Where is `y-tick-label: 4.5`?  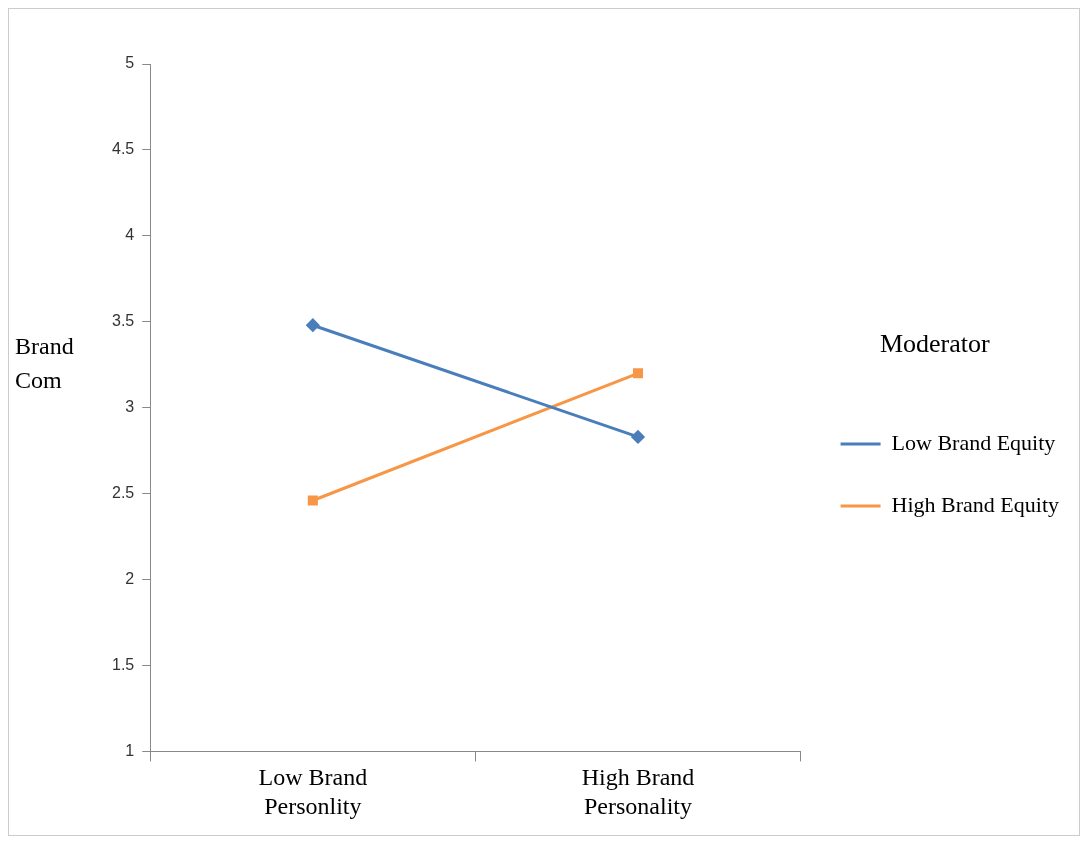
y-tick-label: 4.5 is located at coordinates (123, 149).